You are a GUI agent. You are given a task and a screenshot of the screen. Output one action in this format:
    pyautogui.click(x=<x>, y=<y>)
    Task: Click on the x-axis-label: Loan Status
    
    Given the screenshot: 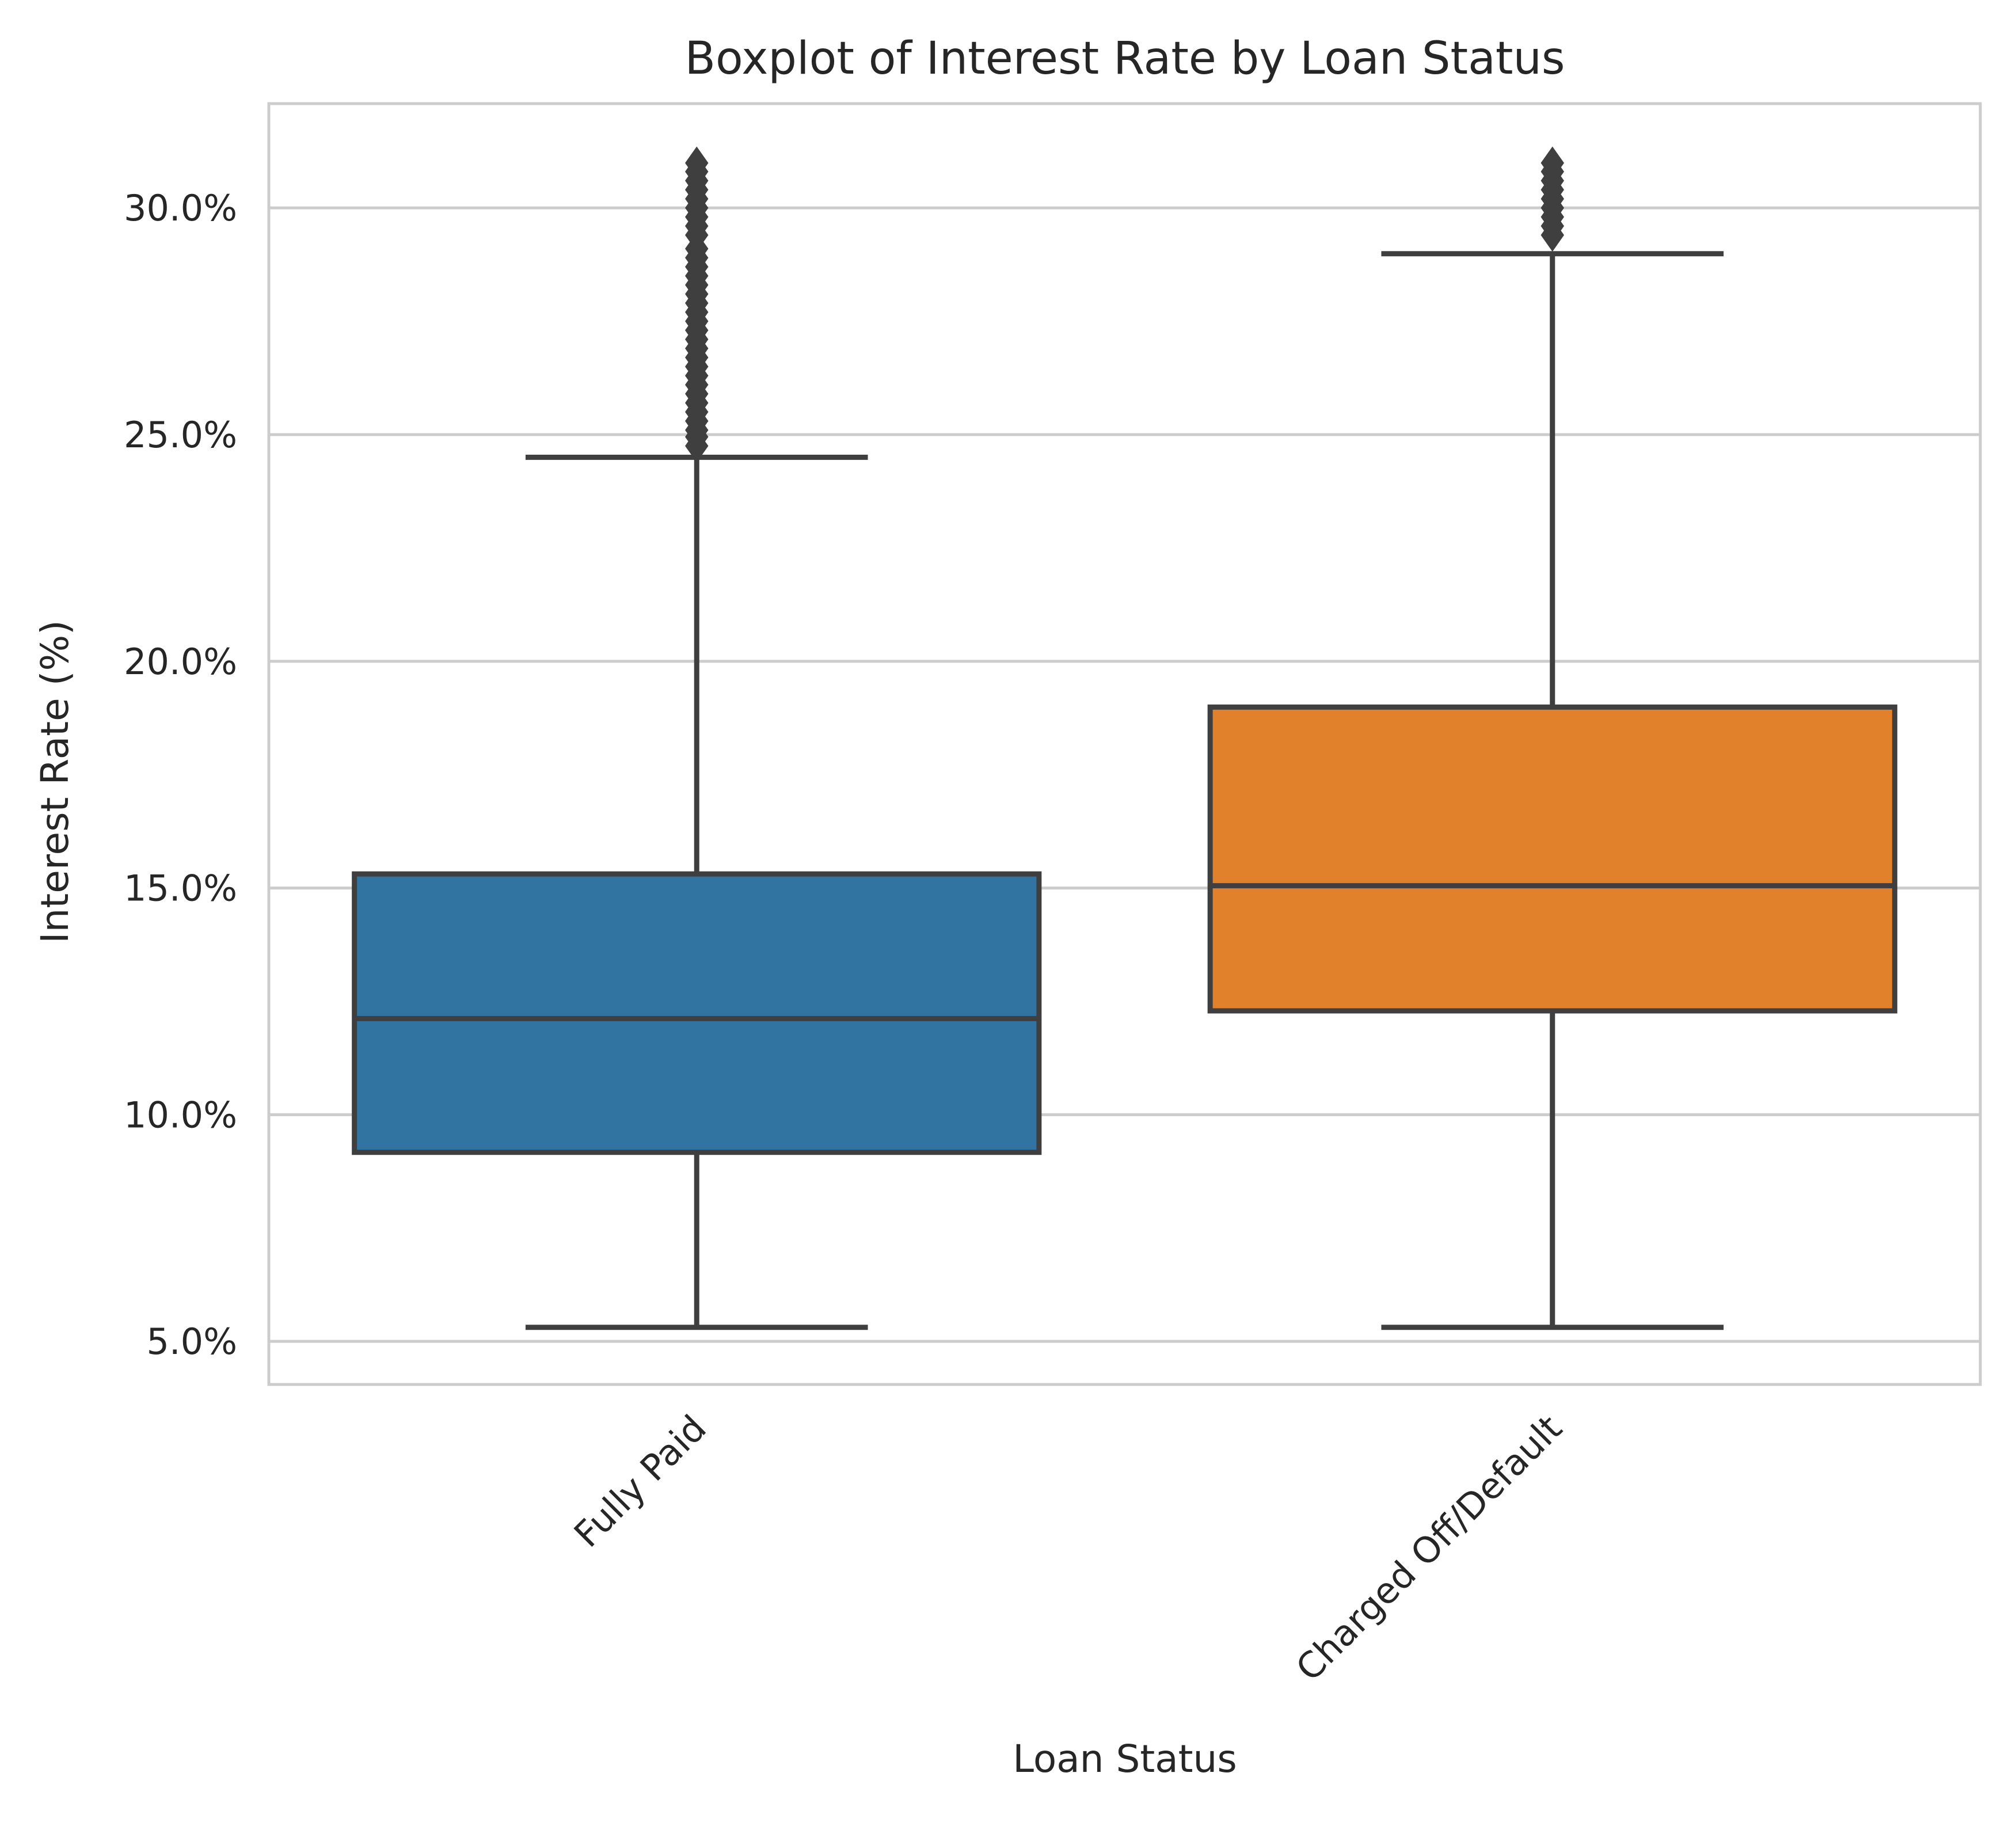 What is the action you would take?
    pyautogui.click(x=1125, y=1759)
    